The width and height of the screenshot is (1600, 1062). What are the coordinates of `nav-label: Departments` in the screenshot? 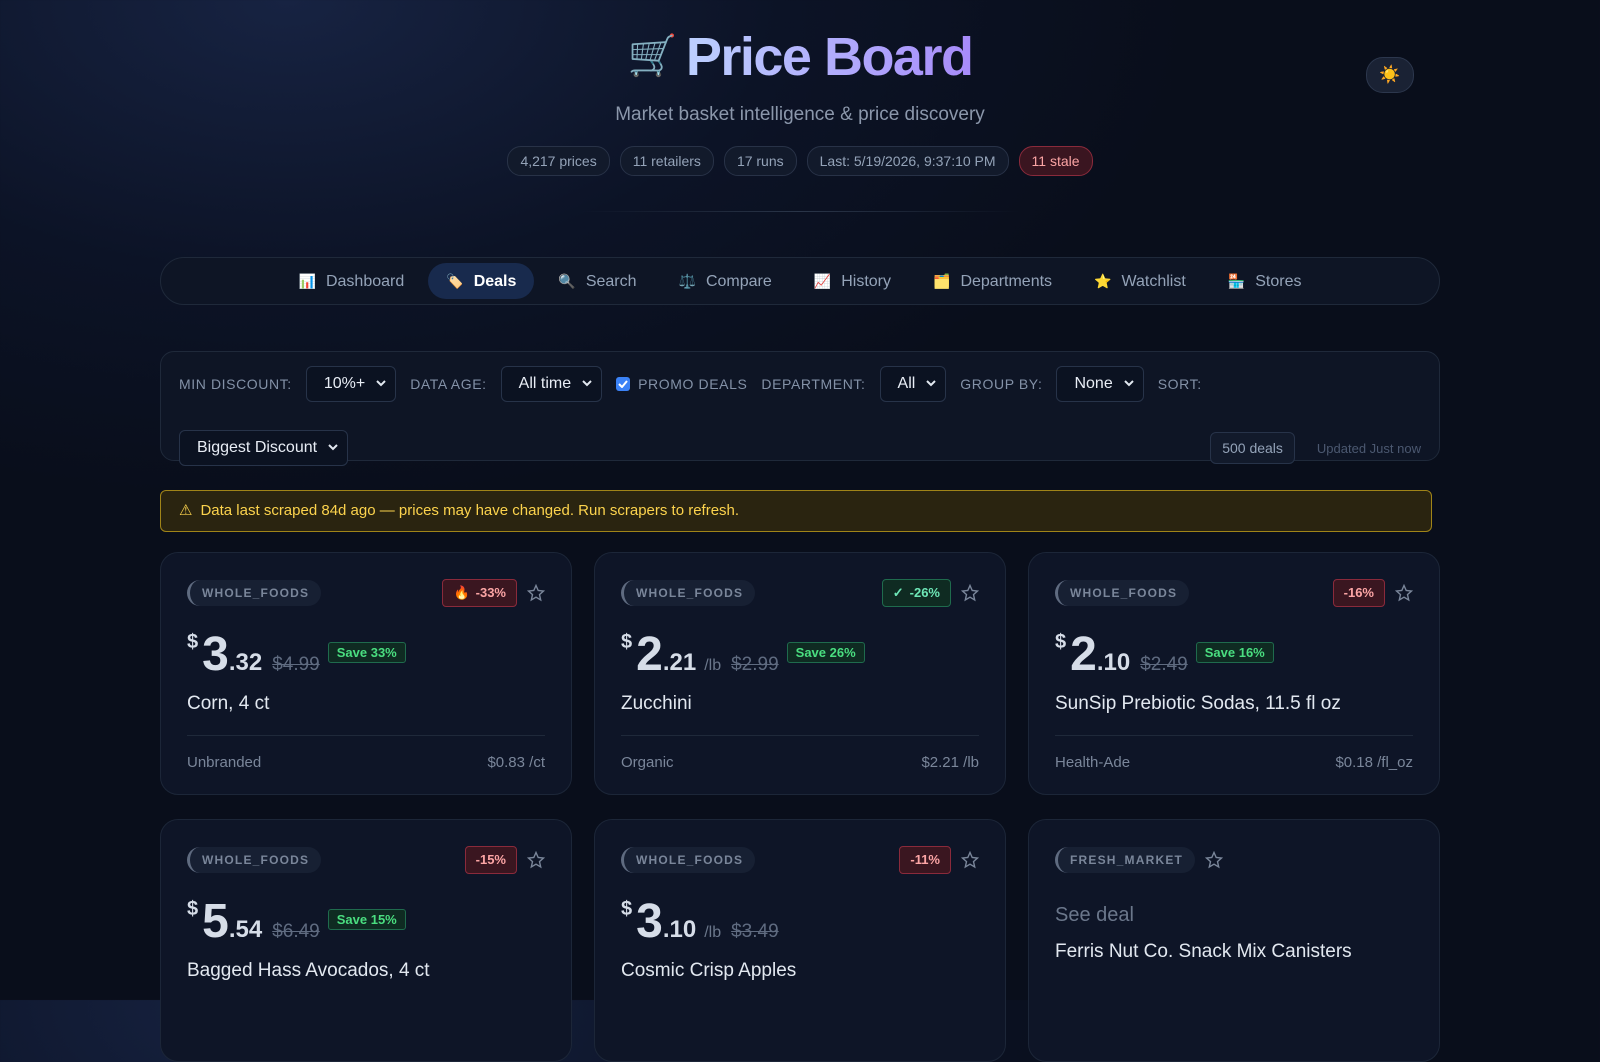 It's located at (1006, 281).